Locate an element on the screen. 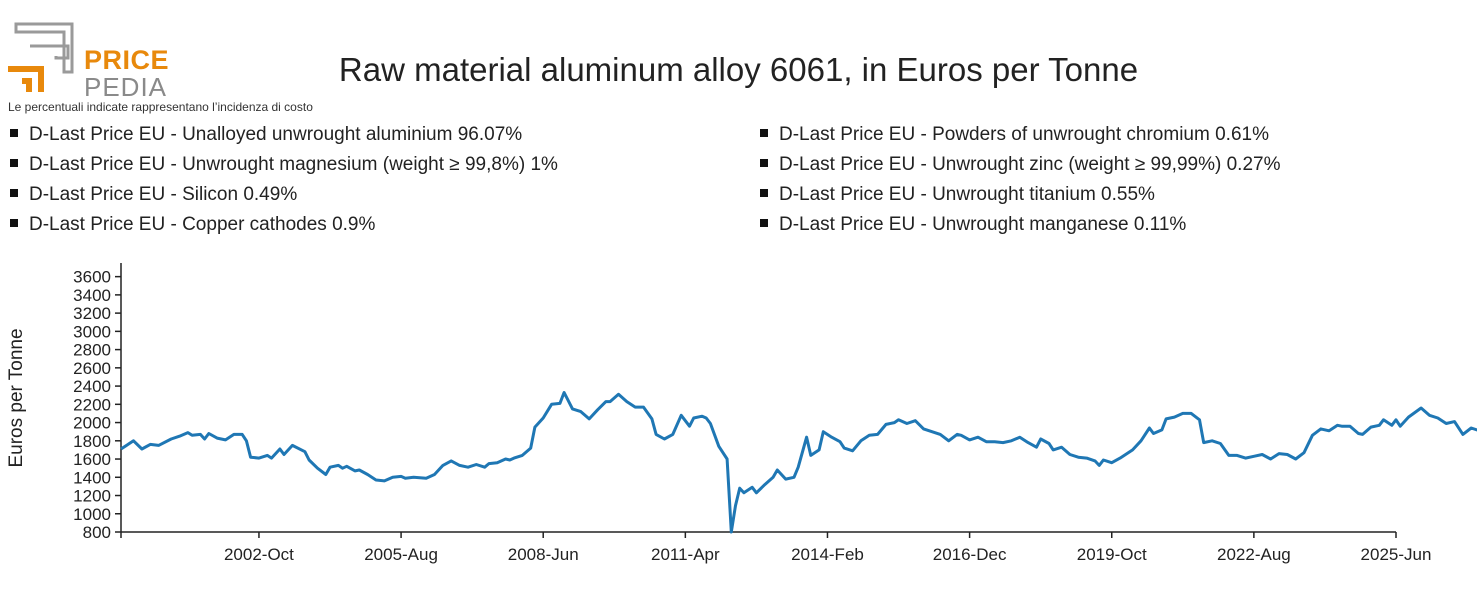  x-tick: 2019-Oct is located at coordinates (1112, 548).